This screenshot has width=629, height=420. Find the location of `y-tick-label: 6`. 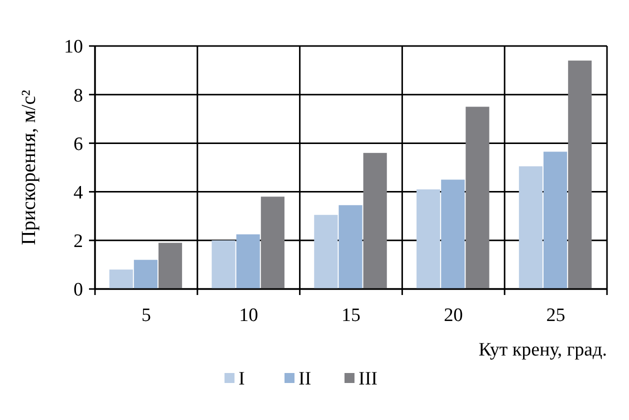

y-tick-label: 6 is located at coordinates (78, 144).